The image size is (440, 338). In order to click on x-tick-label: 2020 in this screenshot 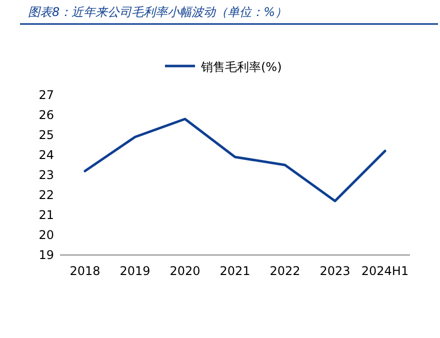, I will do `click(185, 271)`.